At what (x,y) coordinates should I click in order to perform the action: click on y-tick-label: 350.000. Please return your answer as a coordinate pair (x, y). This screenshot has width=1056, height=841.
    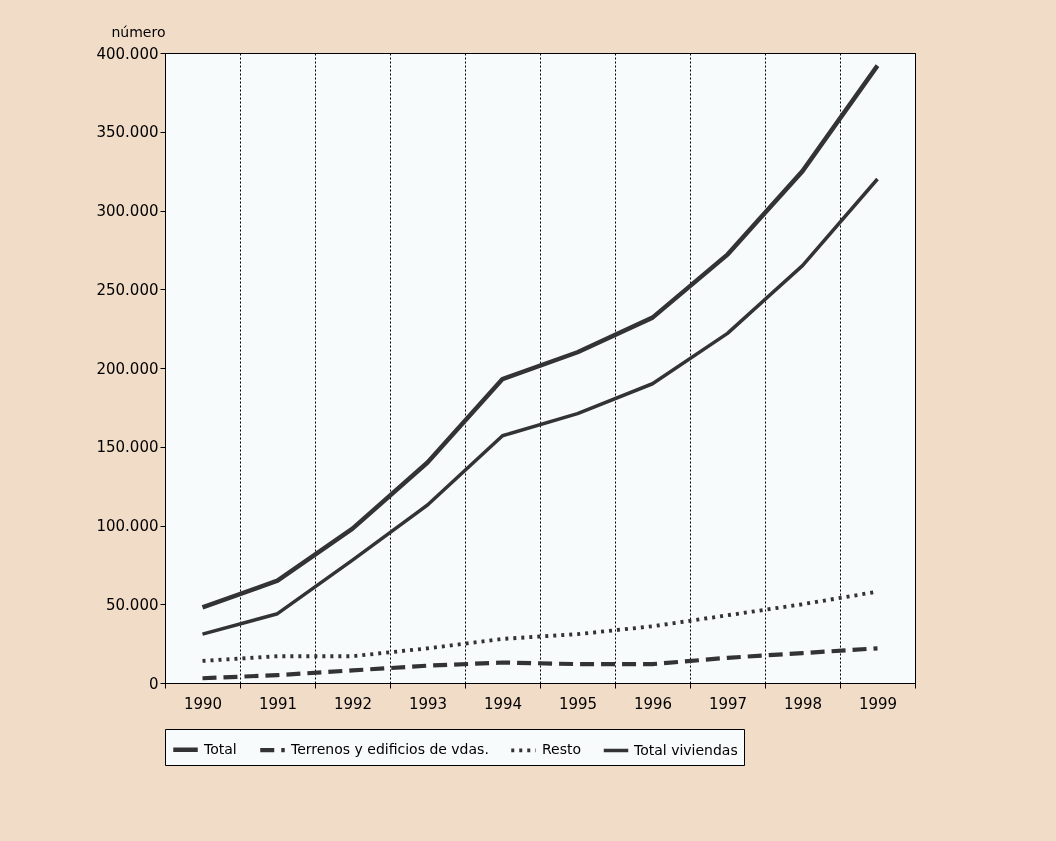
    Looking at the image, I should click on (127, 132).